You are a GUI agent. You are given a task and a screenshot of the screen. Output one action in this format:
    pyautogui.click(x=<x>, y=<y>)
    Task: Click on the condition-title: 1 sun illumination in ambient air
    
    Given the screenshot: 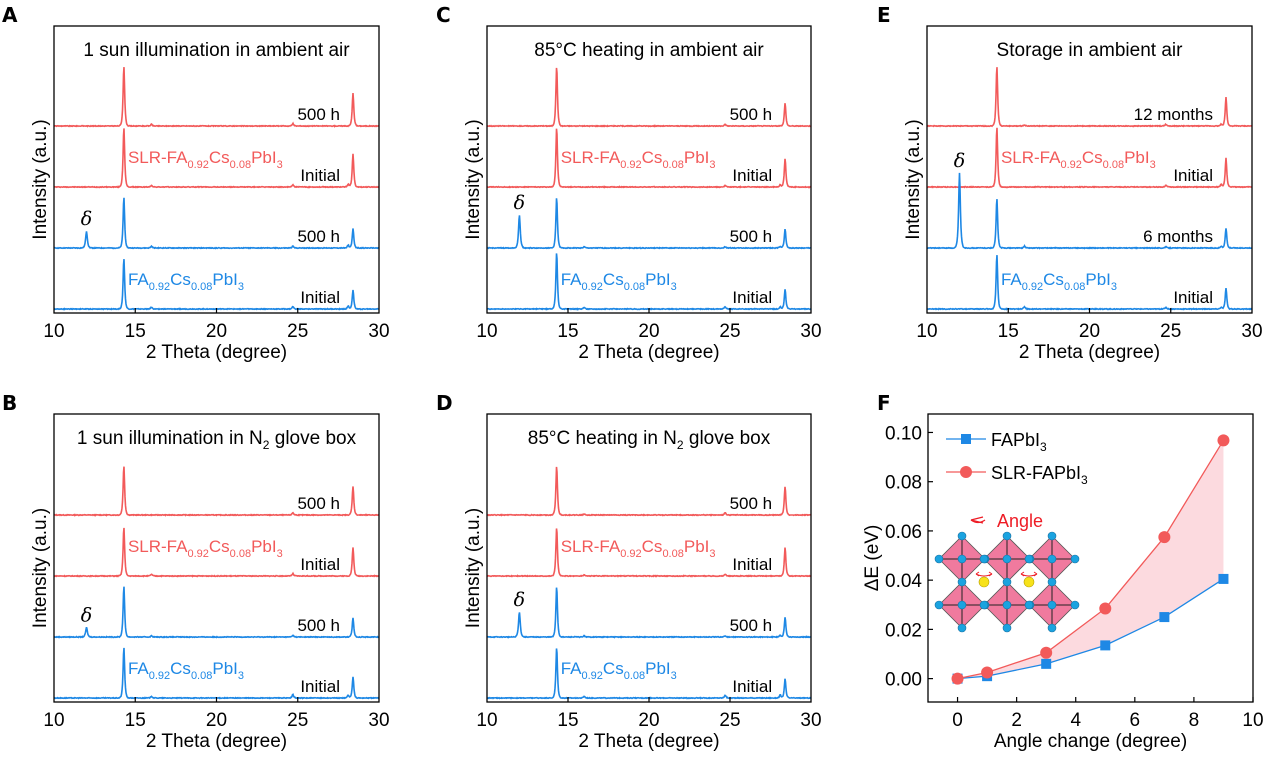 What is the action you would take?
    pyautogui.click(x=216, y=50)
    